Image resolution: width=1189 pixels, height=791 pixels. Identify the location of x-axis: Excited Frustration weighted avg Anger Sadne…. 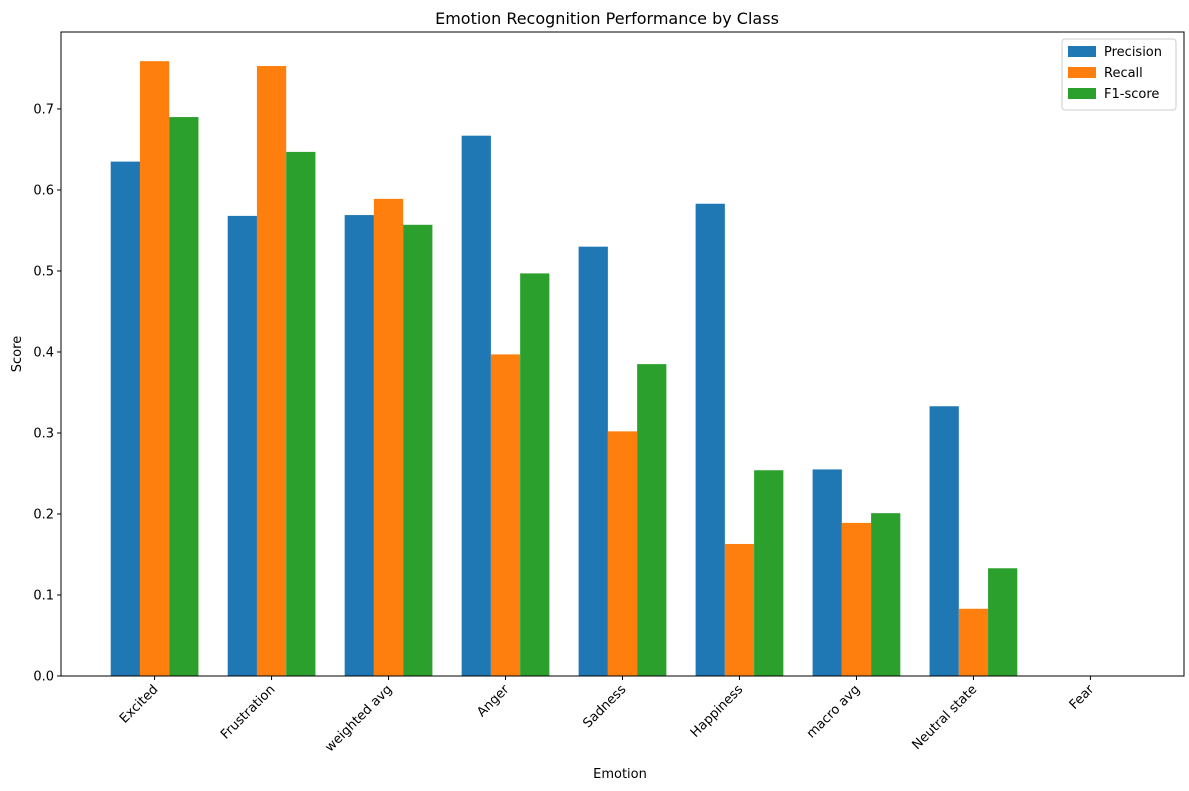
(607, 715).